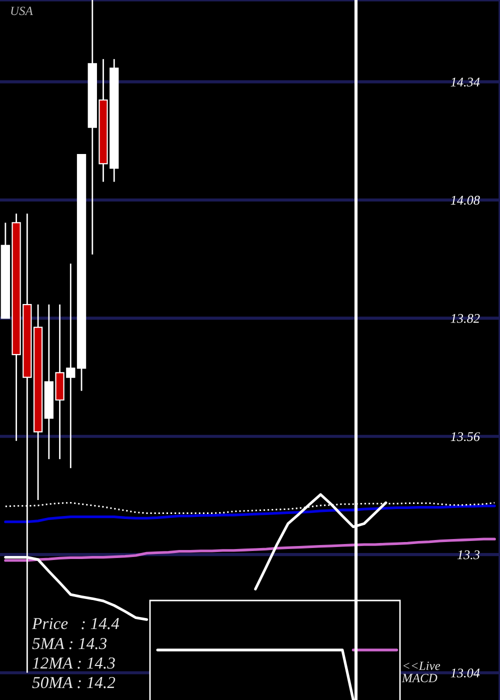  What do you see at coordinates (465, 673) in the screenshot?
I see `y-tick-label: 13.04` at bounding box center [465, 673].